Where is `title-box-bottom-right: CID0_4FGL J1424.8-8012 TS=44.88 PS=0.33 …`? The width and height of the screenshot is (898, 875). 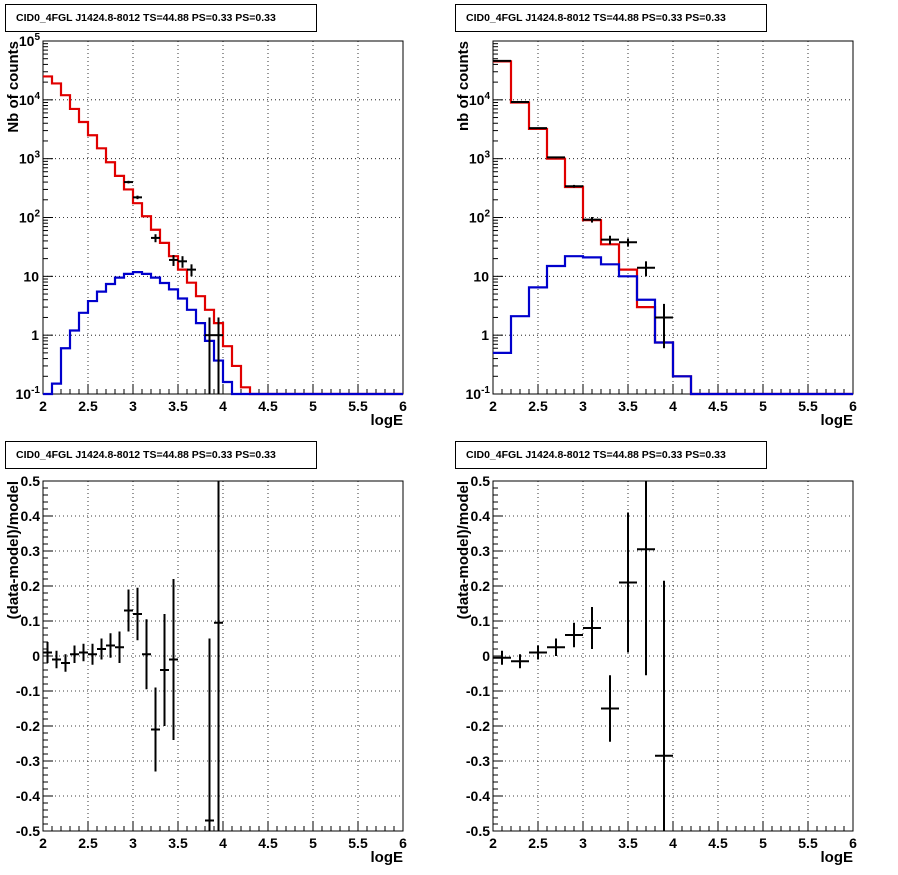 title-box-bottom-right: CID0_4FGL J1424.8-8012 TS=44.88 PS=0.33 … is located at coordinates (611, 455).